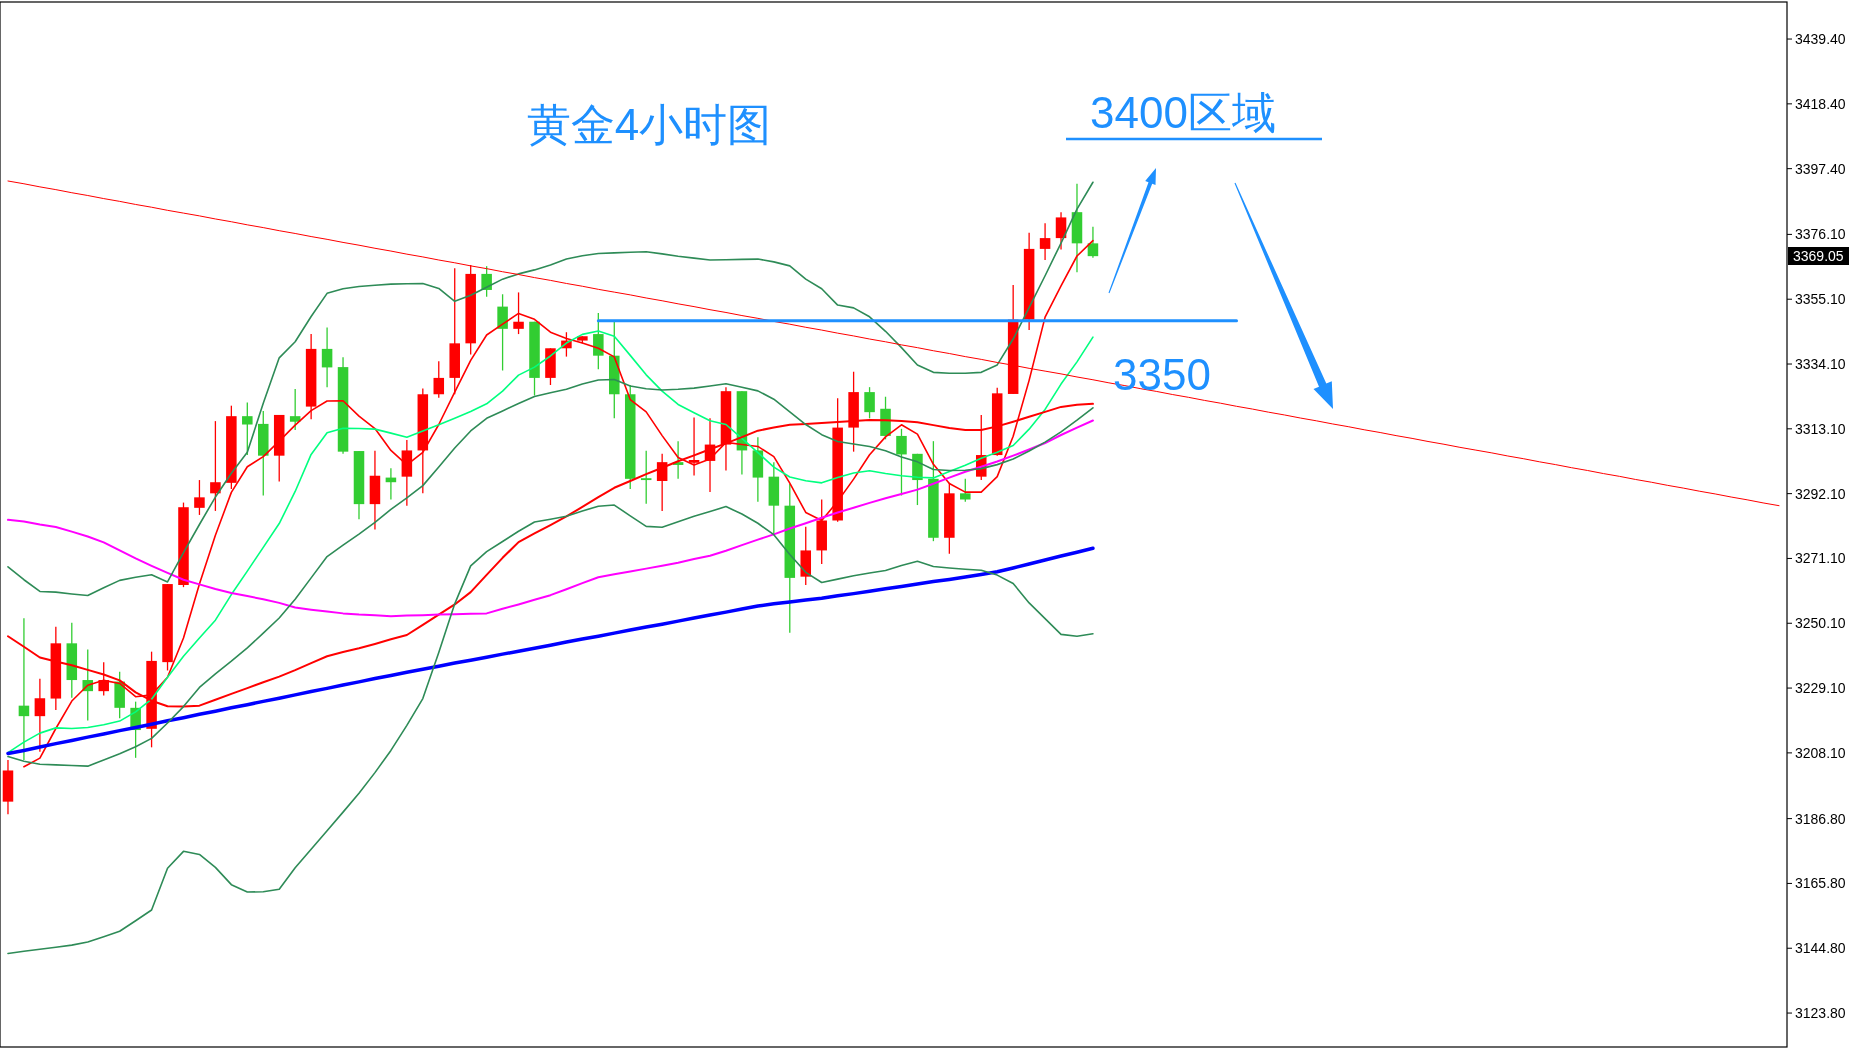  Describe the element at coordinates (1820, 493) in the screenshot. I see `y-tick-label: 3292.10` at that location.